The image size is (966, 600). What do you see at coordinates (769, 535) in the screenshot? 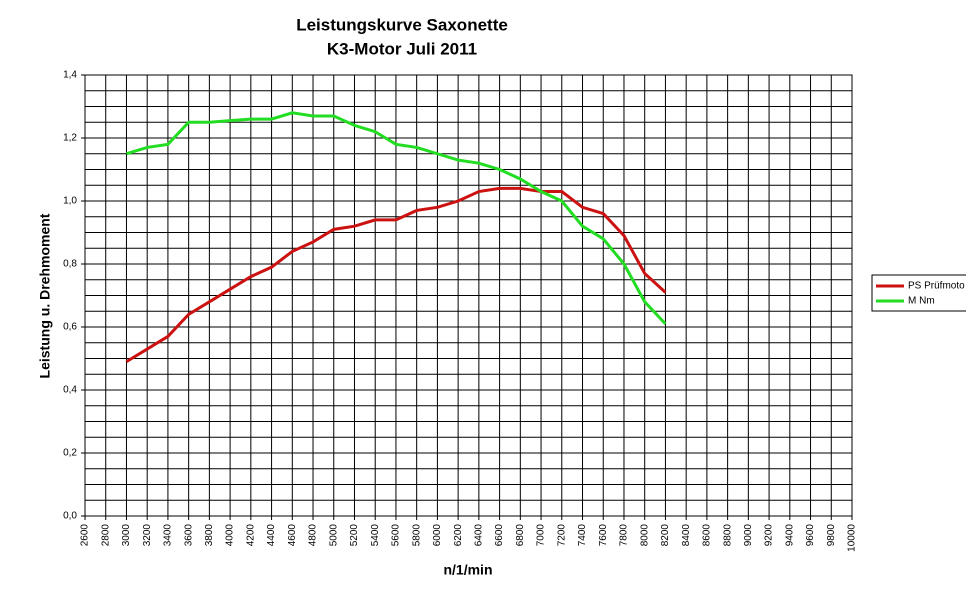
I see `x-tick-label: 9200` at bounding box center [769, 535].